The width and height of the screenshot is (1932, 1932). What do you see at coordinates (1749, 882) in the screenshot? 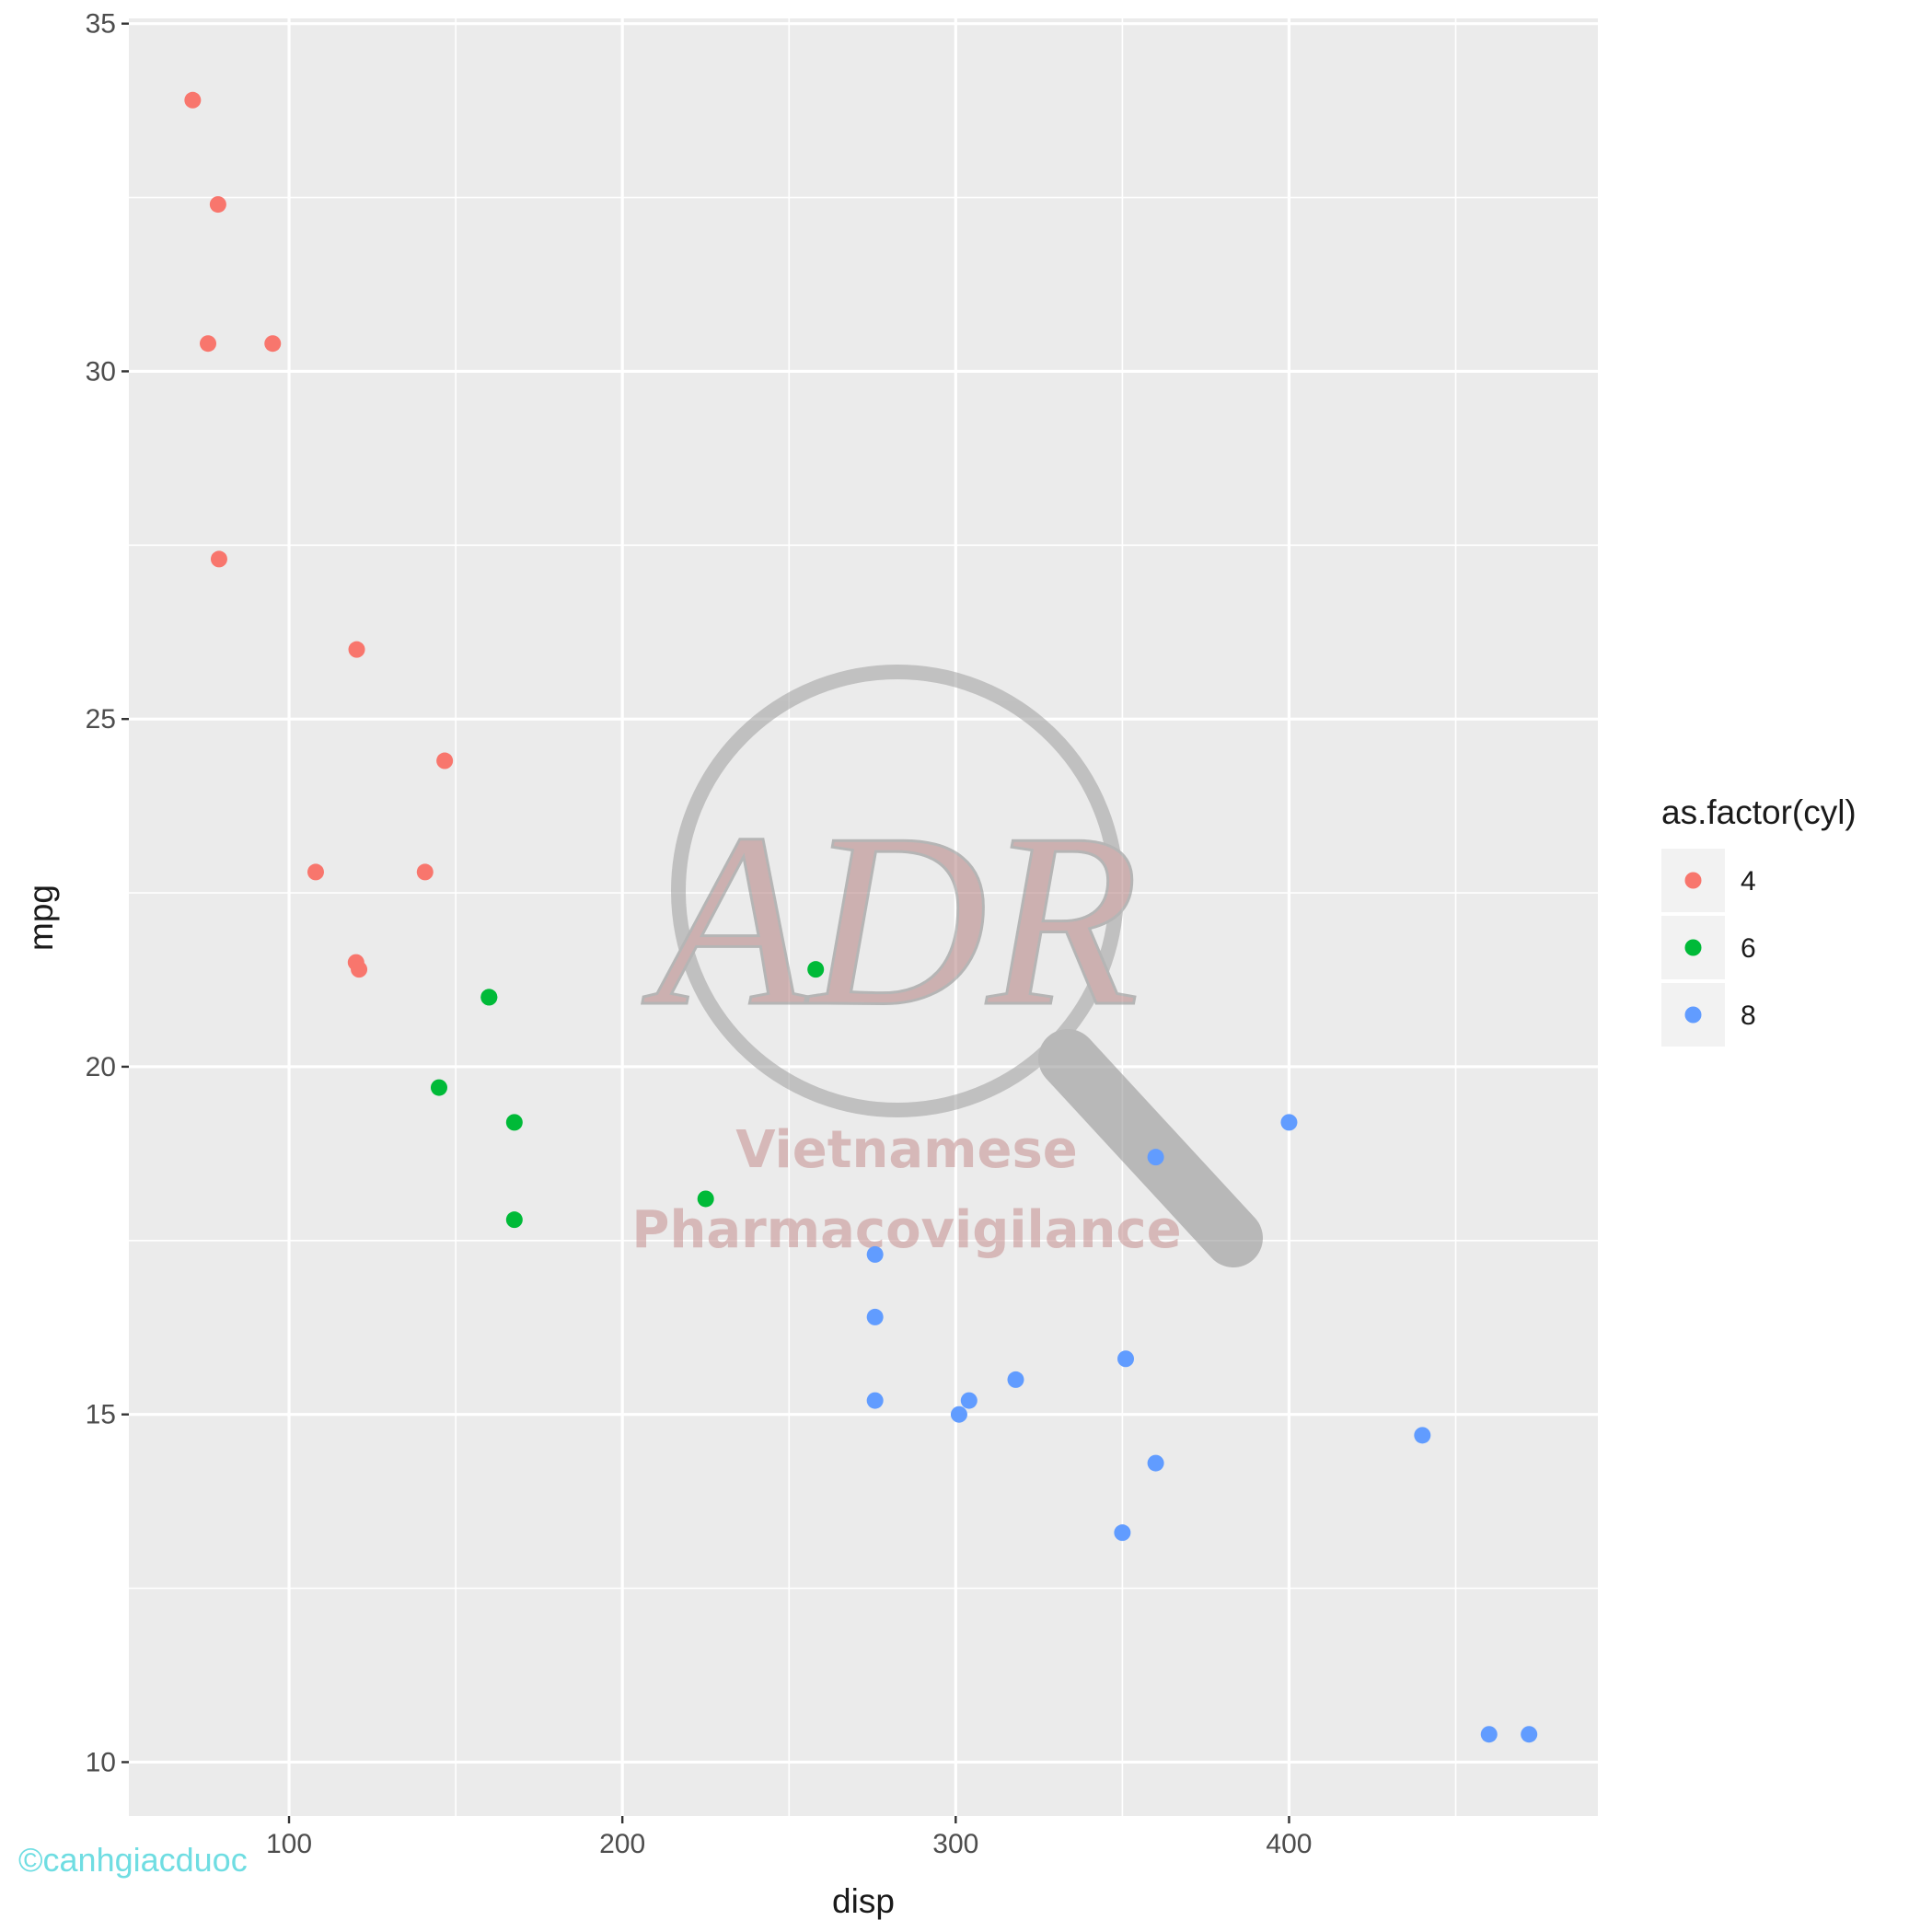
I see `legend-label-4: 4` at bounding box center [1749, 882].